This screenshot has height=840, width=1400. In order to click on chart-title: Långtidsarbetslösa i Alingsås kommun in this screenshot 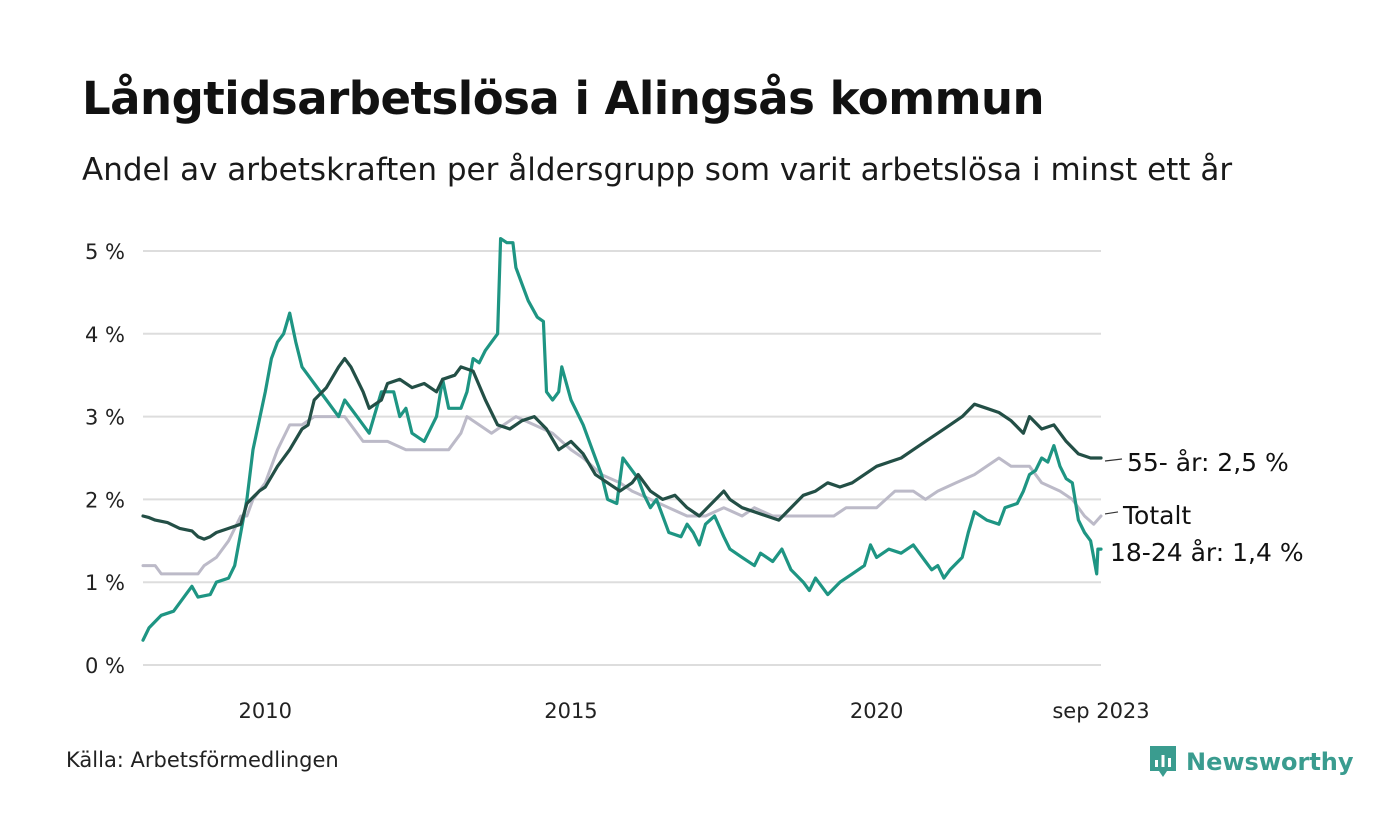, I will do `click(563, 98)`.